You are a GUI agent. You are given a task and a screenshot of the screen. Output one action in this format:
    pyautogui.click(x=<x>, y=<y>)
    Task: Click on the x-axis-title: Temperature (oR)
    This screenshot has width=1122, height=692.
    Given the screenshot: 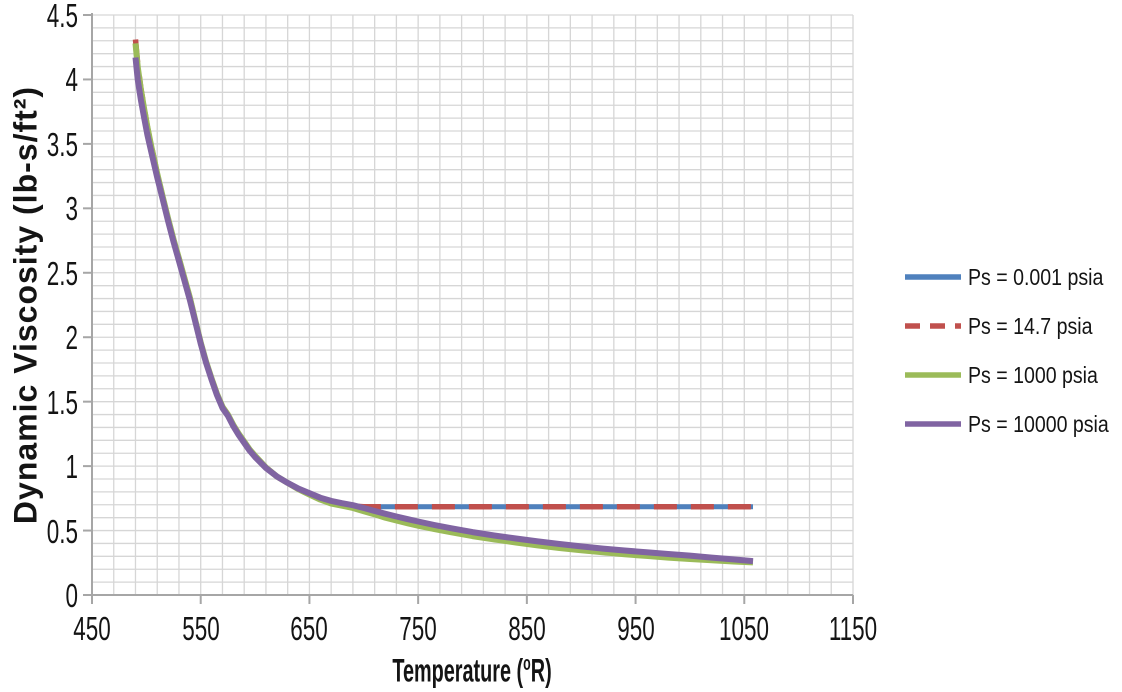 What is the action you would take?
    pyautogui.click(x=471, y=671)
    